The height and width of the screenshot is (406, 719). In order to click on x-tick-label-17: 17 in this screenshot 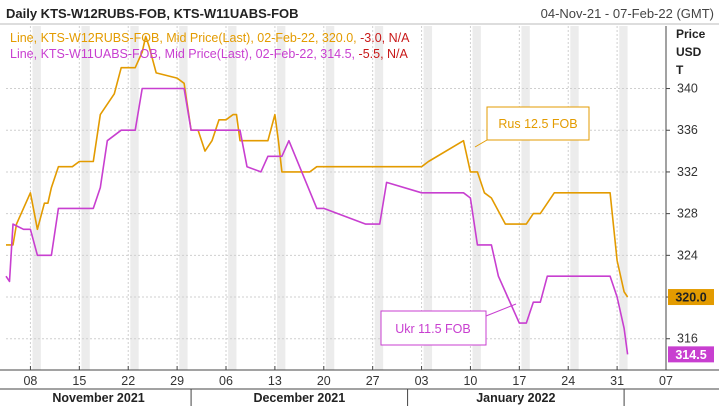, I will do `click(519, 381)`.